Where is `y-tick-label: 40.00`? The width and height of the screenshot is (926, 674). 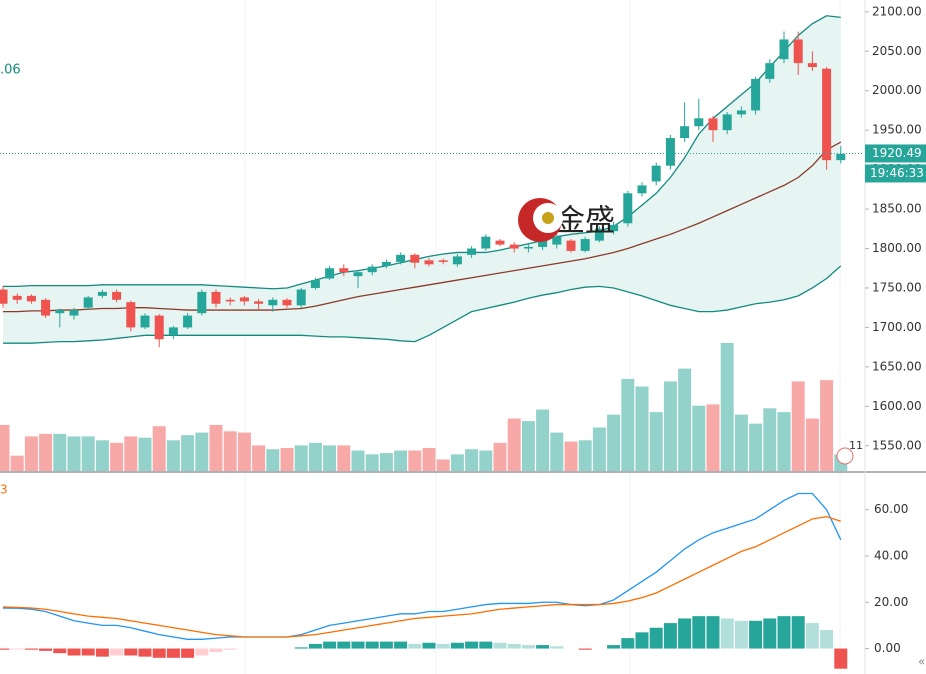
y-tick-label: 40.00 is located at coordinates (891, 555).